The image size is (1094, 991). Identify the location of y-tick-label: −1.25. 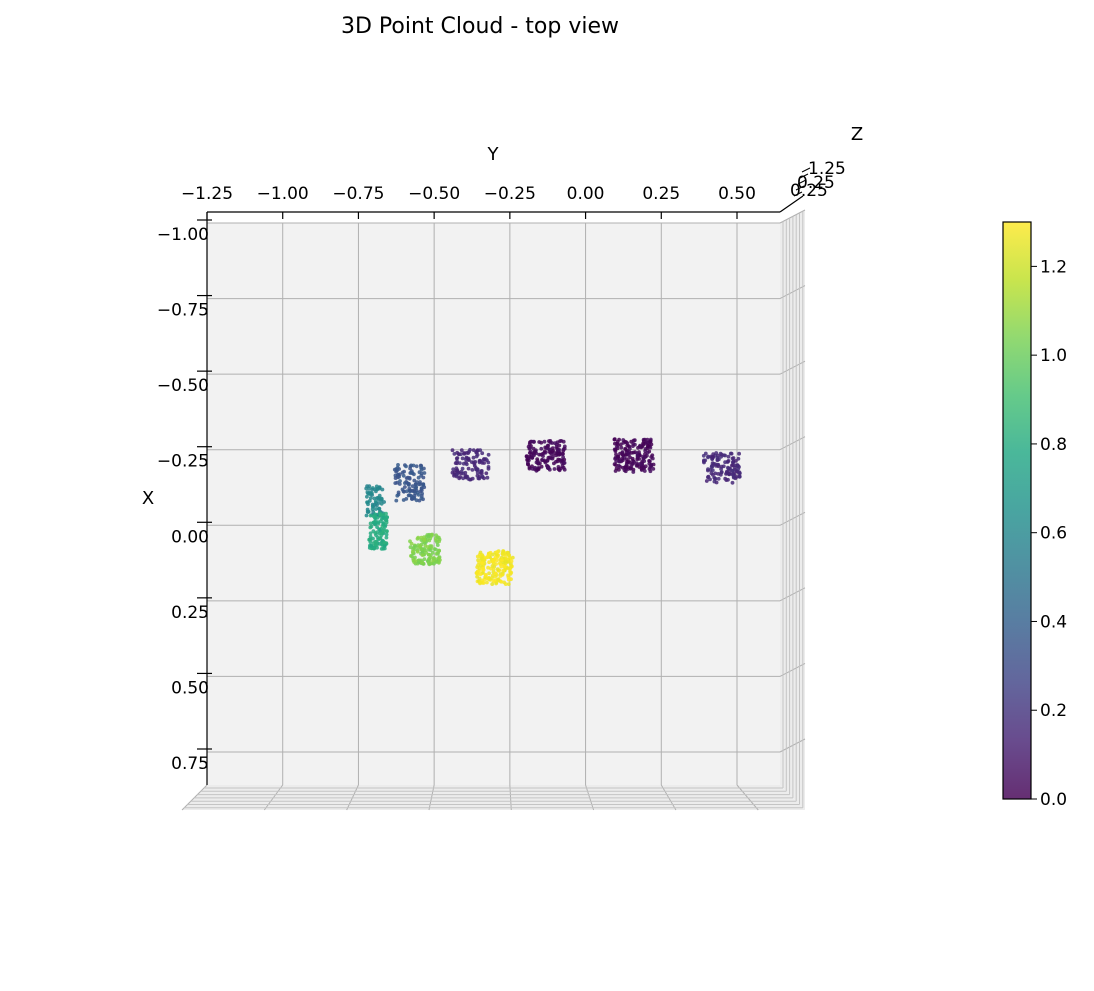
(207, 194).